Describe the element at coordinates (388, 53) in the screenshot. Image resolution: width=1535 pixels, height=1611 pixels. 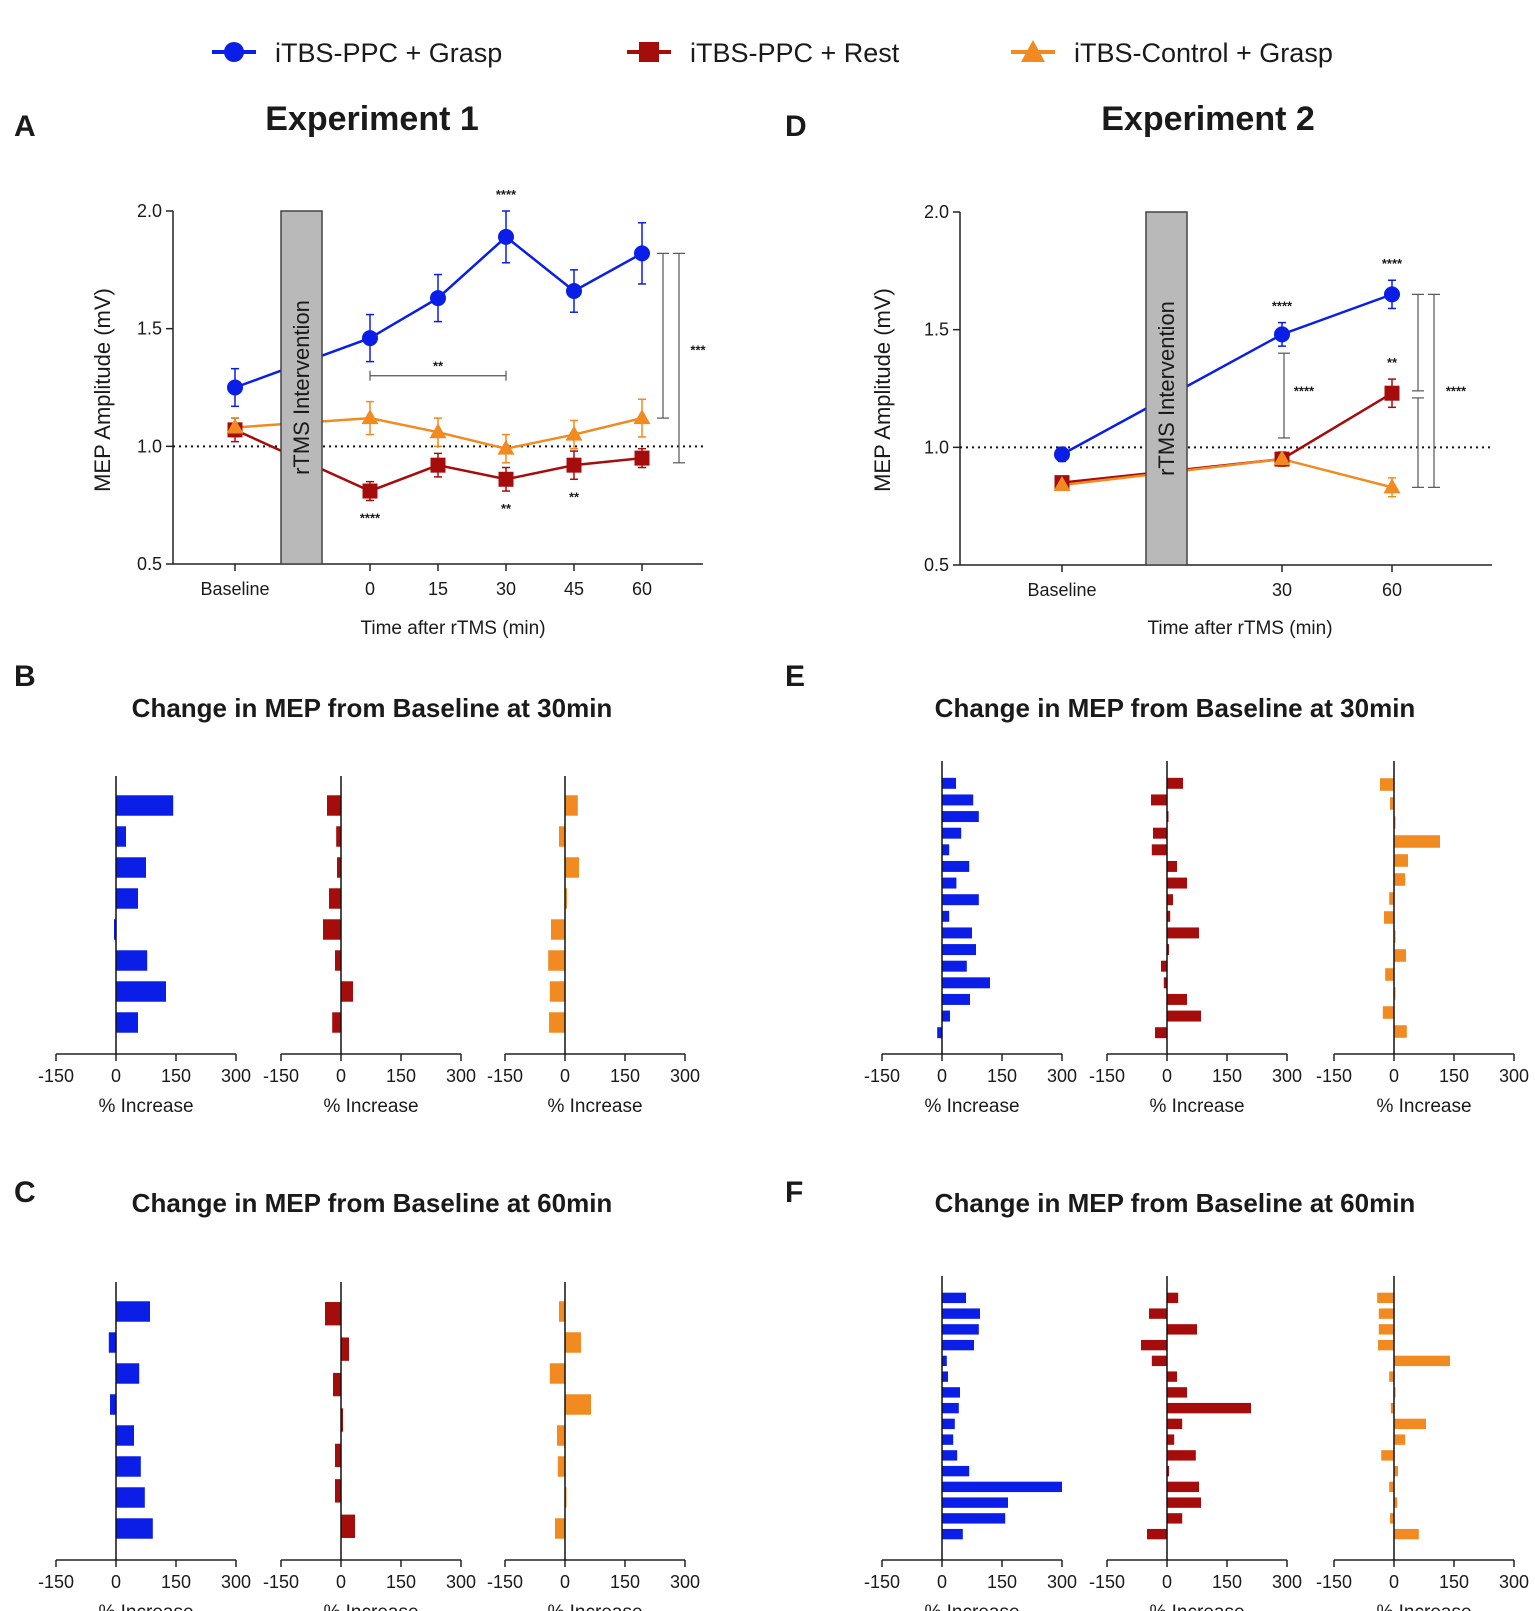
I see `legend-label-grasp: iTBS-PPC + Grasp` at that location.